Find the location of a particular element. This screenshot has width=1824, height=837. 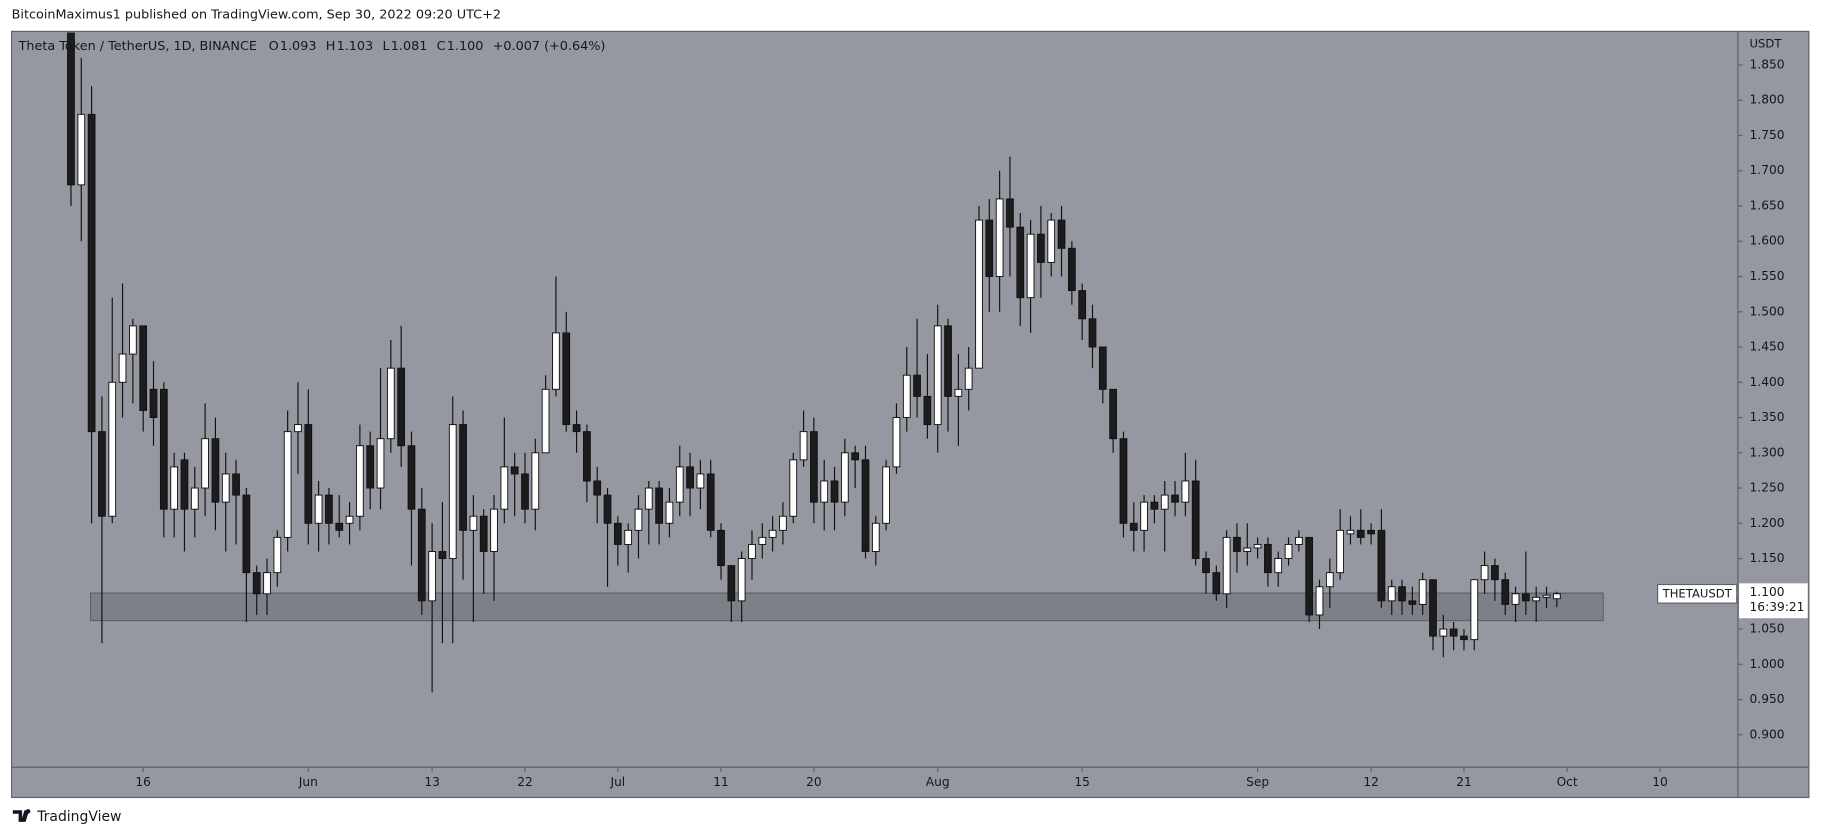

y-tick-label: 0.900 is located at coordinates (1767, 734).